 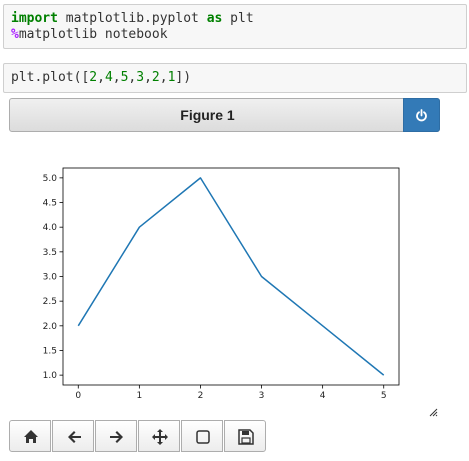 What do you see at coordinates (50, 204) in the screenshot?
I see `y-tick-label: 4.5` at bounding box center [50, 204].